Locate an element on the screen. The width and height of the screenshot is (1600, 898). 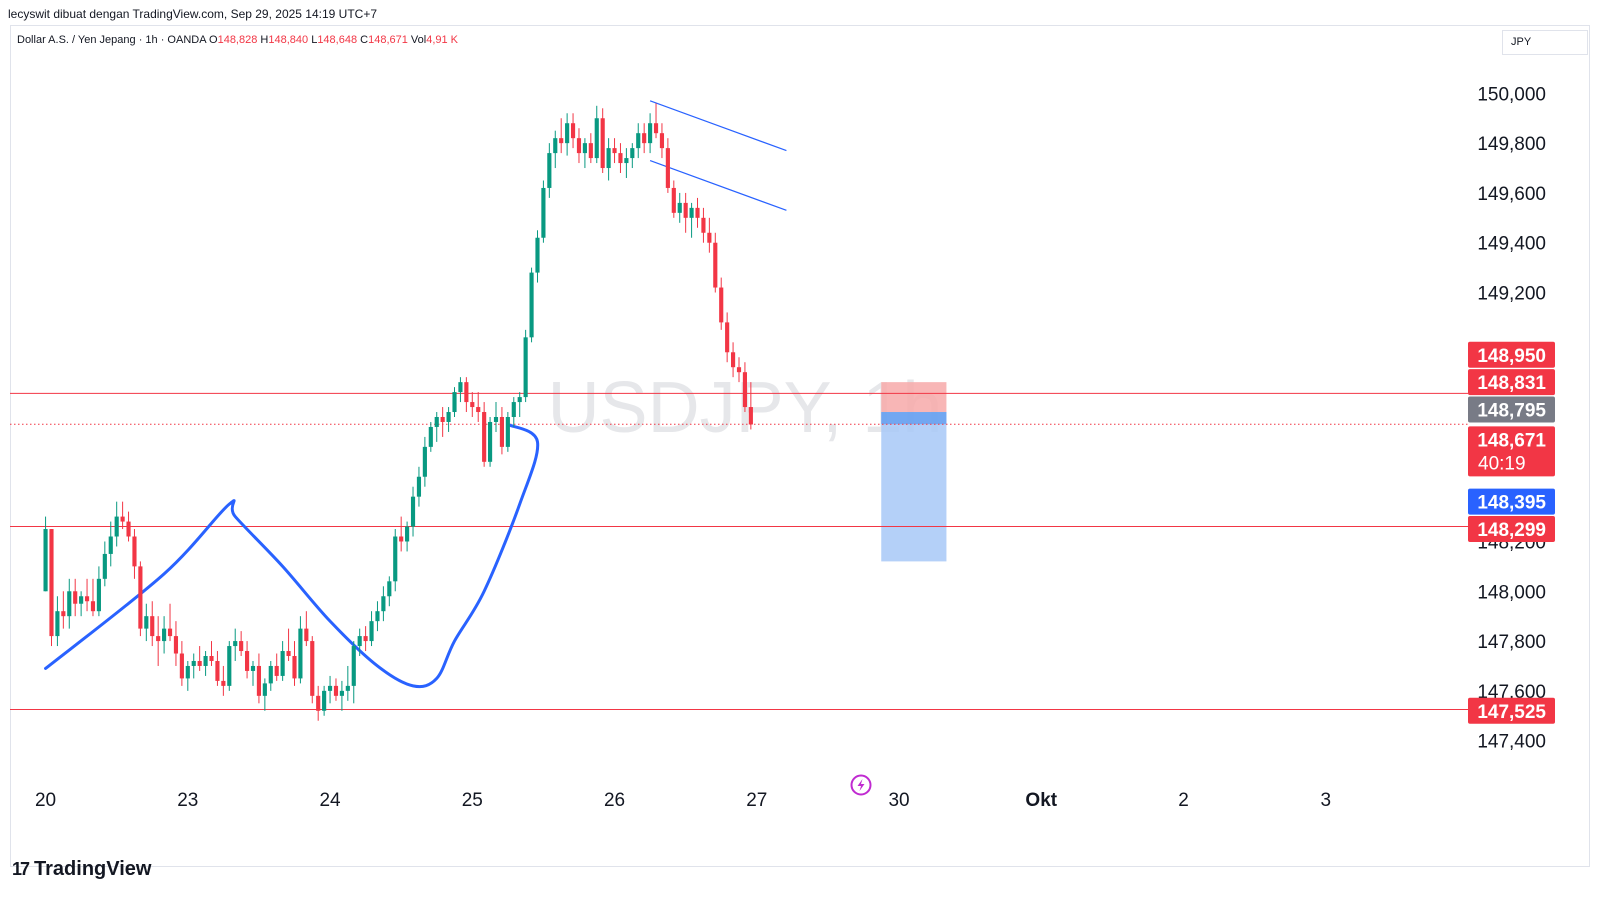
open-value: 148,828 is located at coordinates (237, 40).